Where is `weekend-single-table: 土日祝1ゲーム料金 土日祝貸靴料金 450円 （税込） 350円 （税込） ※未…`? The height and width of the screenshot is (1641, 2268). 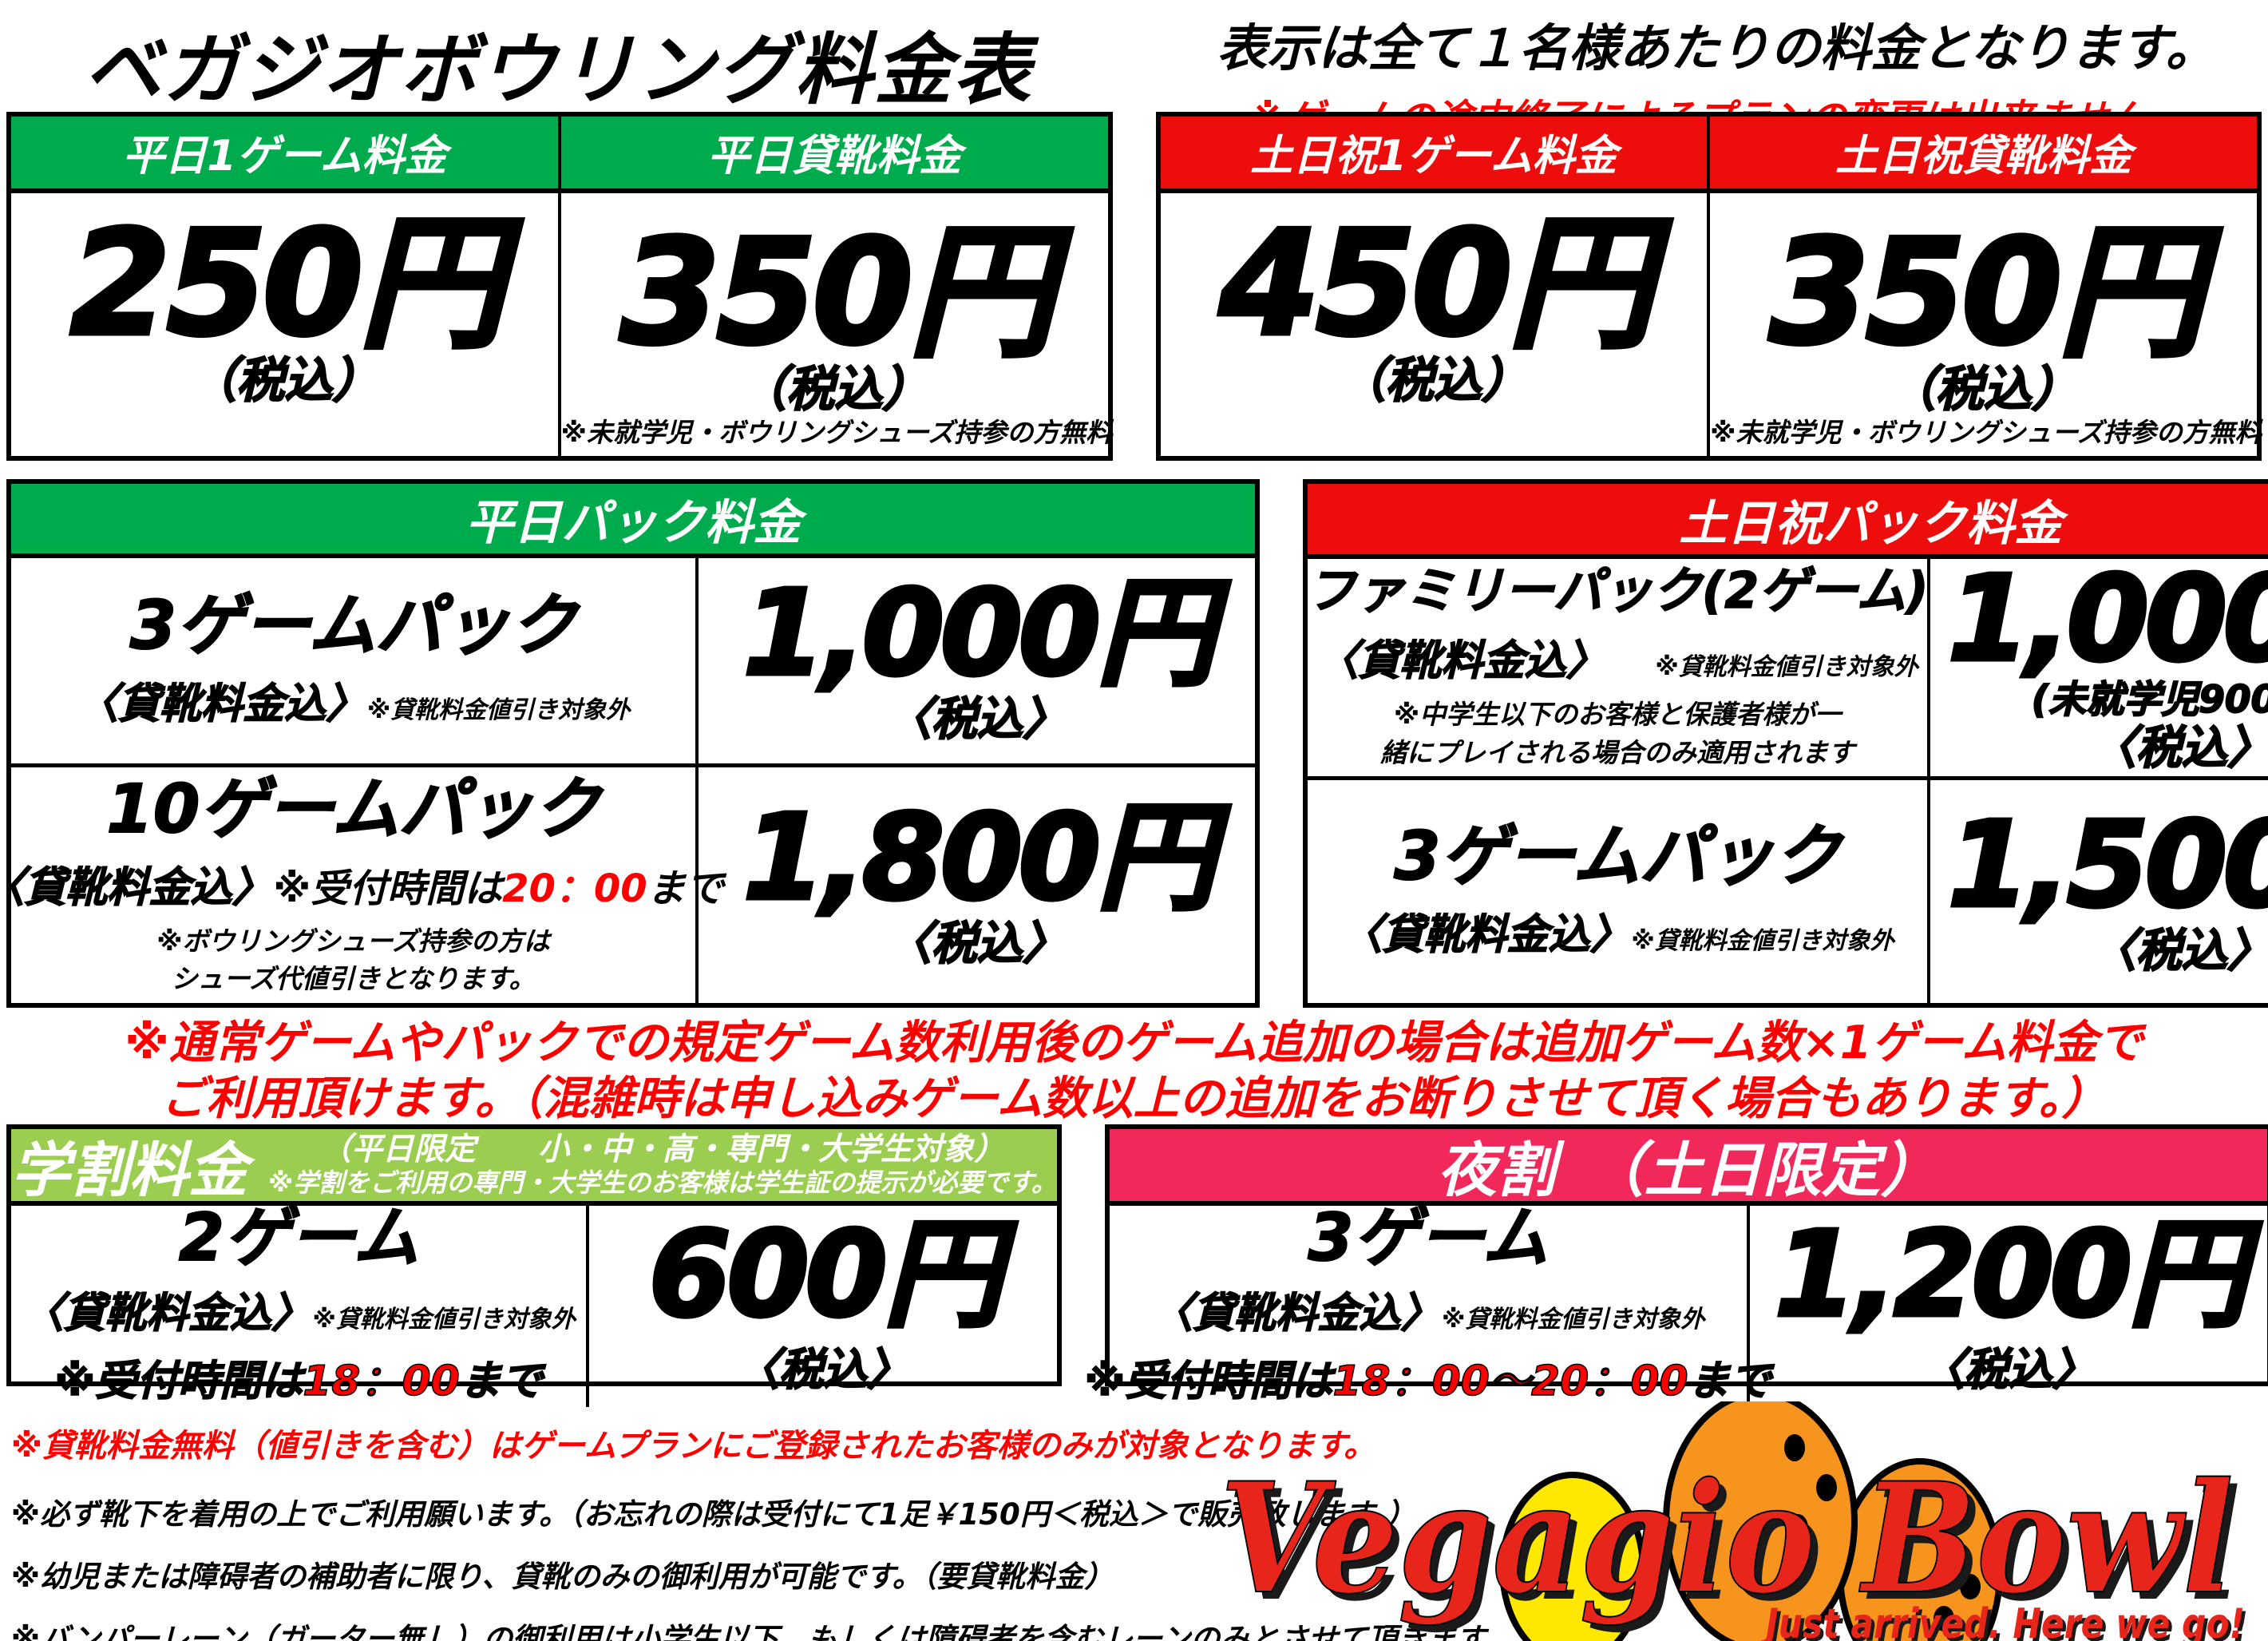 weekend-single-table: 土日祝1ゲーム料金 土日祝貸靴料金 450円 （税込） 350円 （税込） ※未… is located at coordinates (1708, 286).